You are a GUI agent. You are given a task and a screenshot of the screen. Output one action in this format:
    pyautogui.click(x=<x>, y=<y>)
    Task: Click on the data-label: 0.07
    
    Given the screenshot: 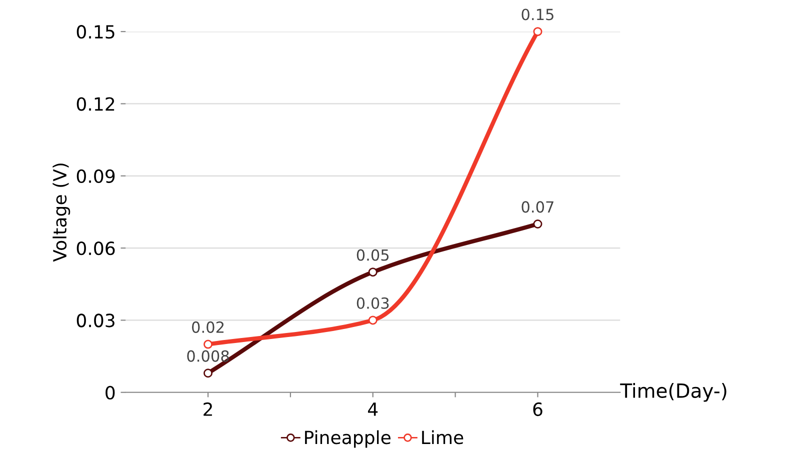 What is the action you would take?
    pyautogui.click(x=538, y=207)
    